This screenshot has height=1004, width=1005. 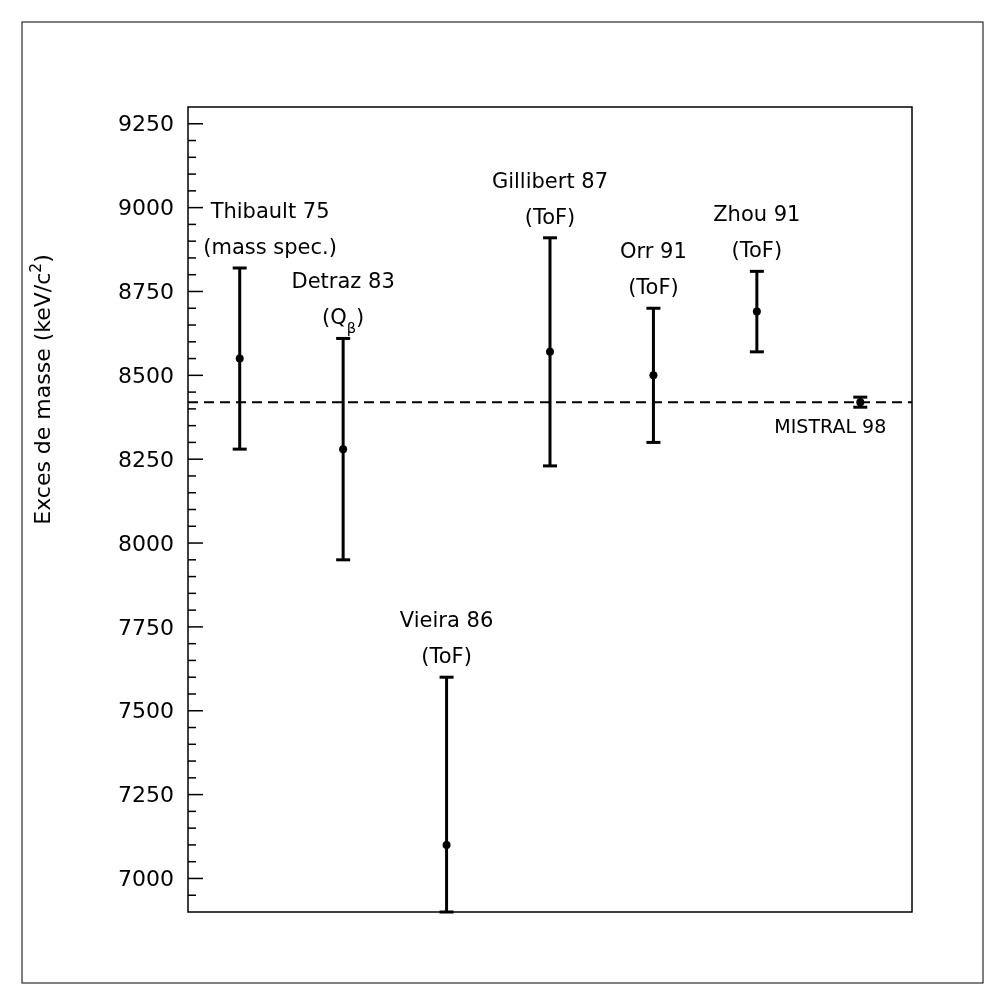 What do you see at coordinates (146, 292) in the screenshot?
I see `y-tick-label: 8750` at bounding box center [146, 292].